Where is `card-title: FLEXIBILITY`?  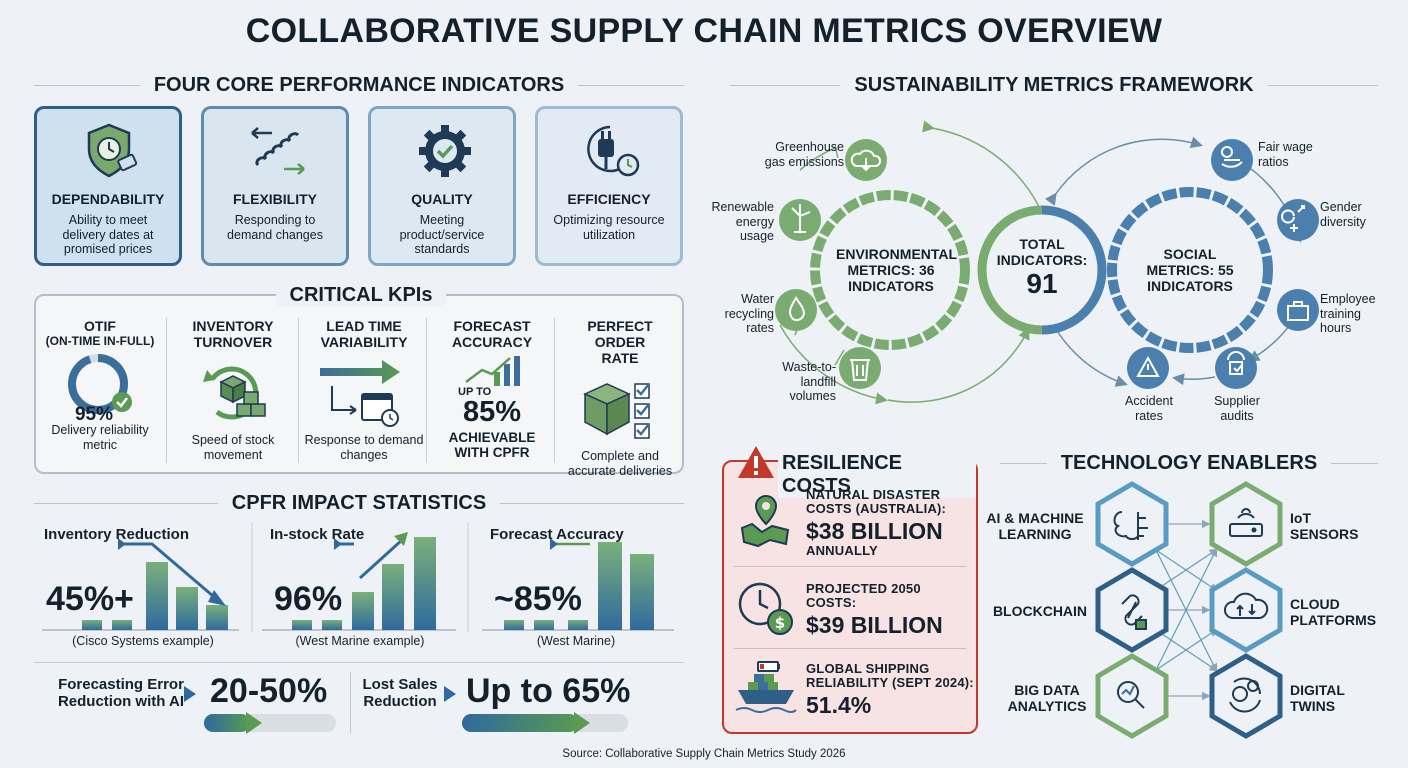
card-title: FLEXIBILITY is located at coordinates (275, 199).